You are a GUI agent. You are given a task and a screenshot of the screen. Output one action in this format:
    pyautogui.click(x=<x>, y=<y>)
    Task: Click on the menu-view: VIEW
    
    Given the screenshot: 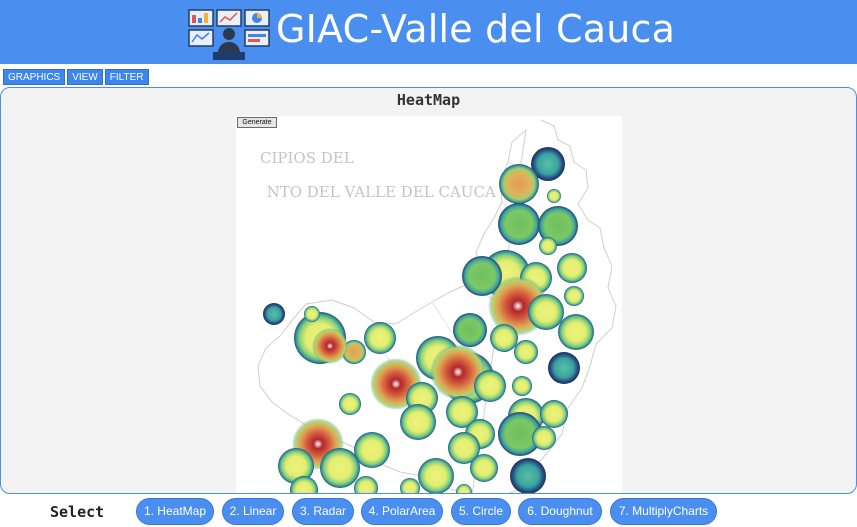 What is the action you would take?
    pyautogui.click(x=85, y=77)
    